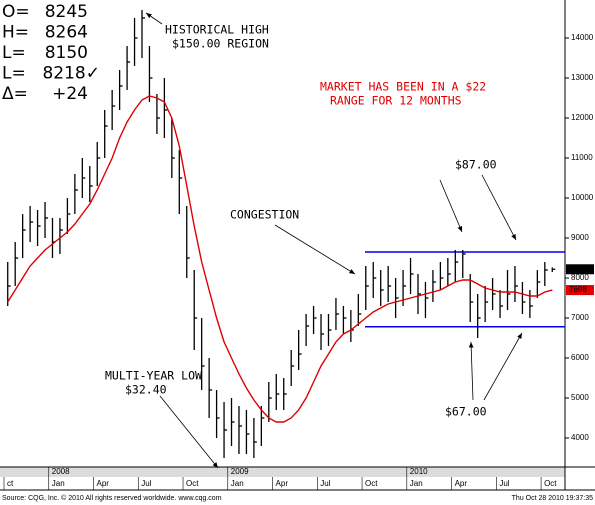  I want to click on y-tick-label: 11000, so click(582, 157).